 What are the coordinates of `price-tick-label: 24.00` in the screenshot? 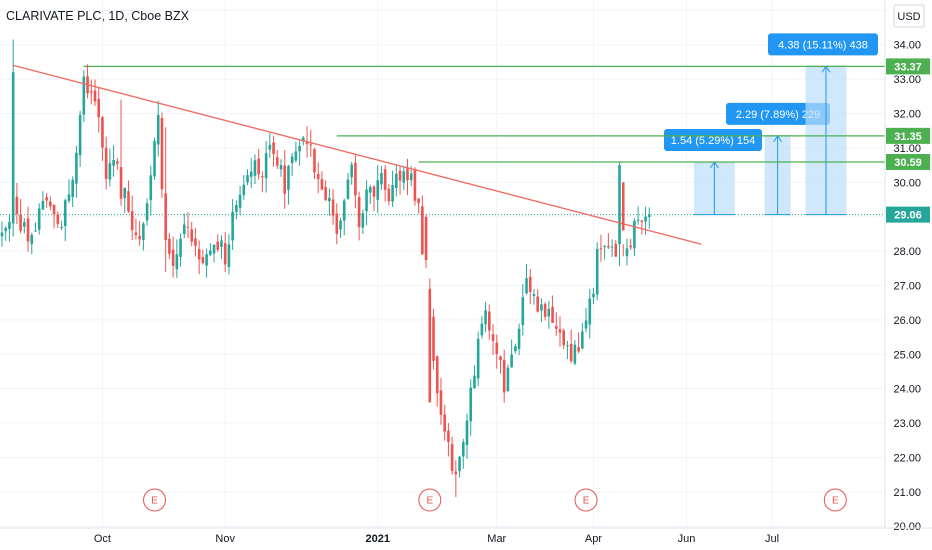 It's located at (907, 390).